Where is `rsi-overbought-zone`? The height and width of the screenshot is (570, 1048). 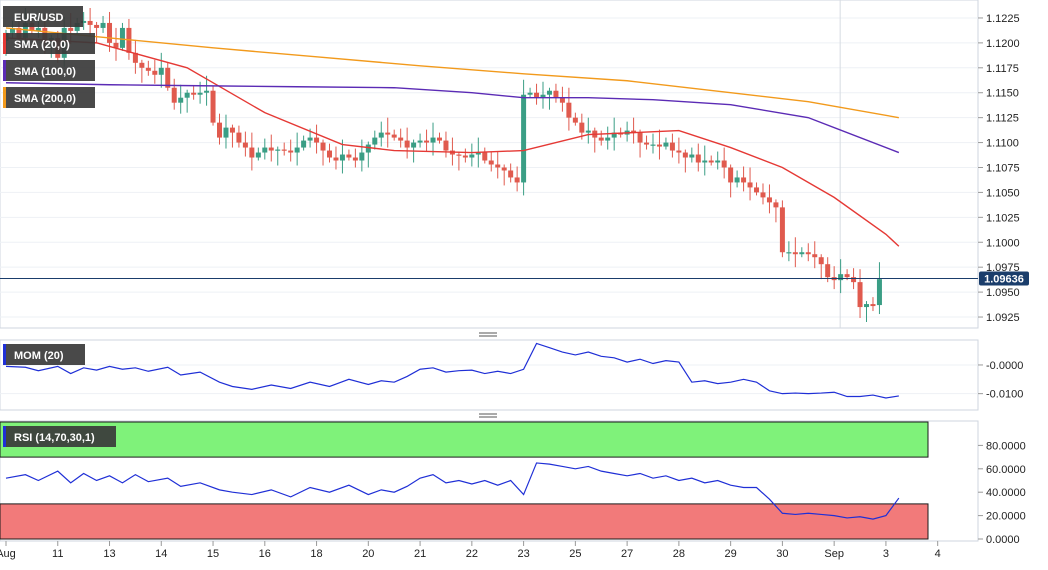
rsi-overbought-zone is located at coordinates (464, 439).